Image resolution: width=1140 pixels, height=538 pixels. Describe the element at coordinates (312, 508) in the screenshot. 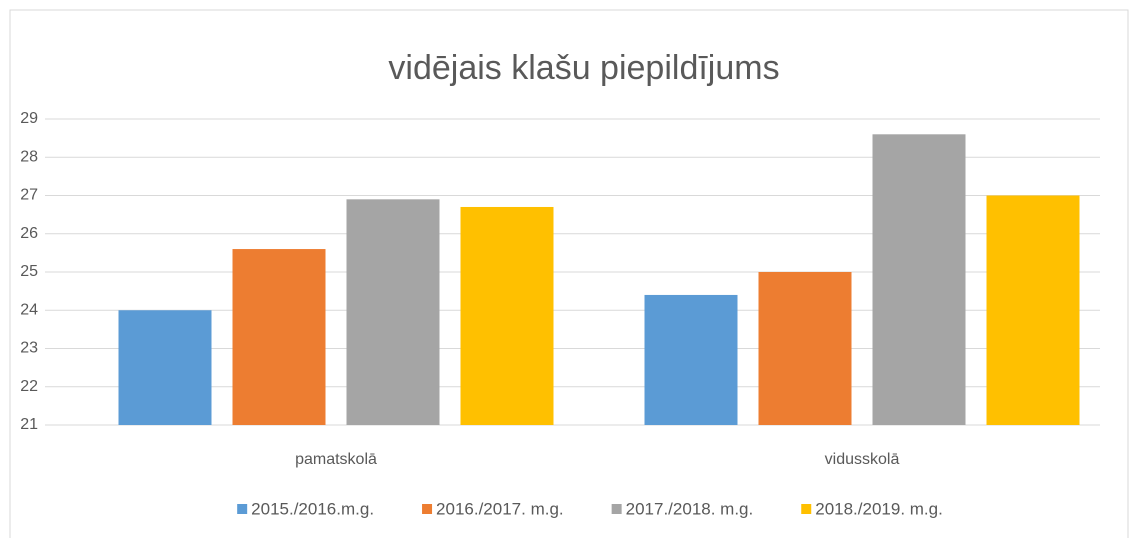

I see `legend-label: 2015./2016.m.g.` at that location.